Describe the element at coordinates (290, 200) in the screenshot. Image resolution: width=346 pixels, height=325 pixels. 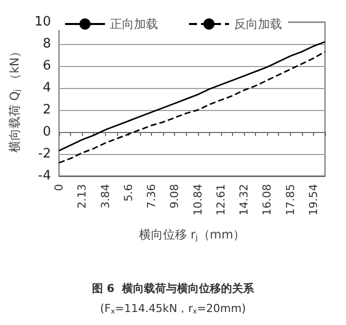
I see `x-tick-label: 17.85` at that location.